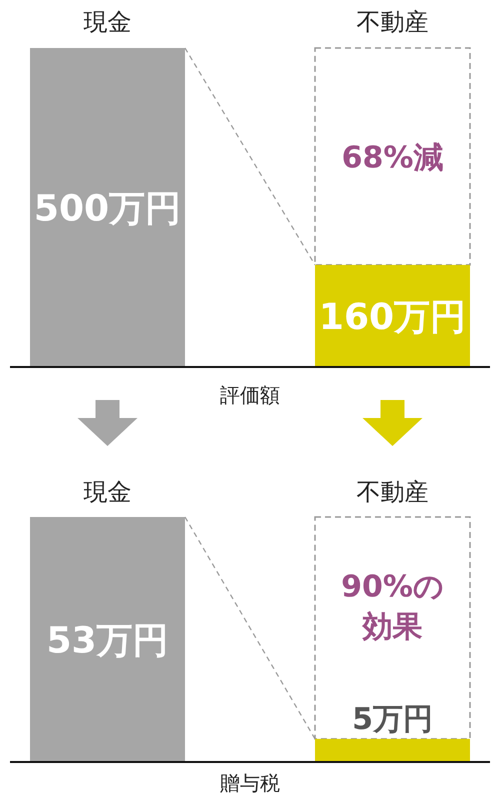 The image size is (500, 799). Describe the element at coordinates (392, 606) in the screenshot. I see `annotation: 90%の効果` at that location.